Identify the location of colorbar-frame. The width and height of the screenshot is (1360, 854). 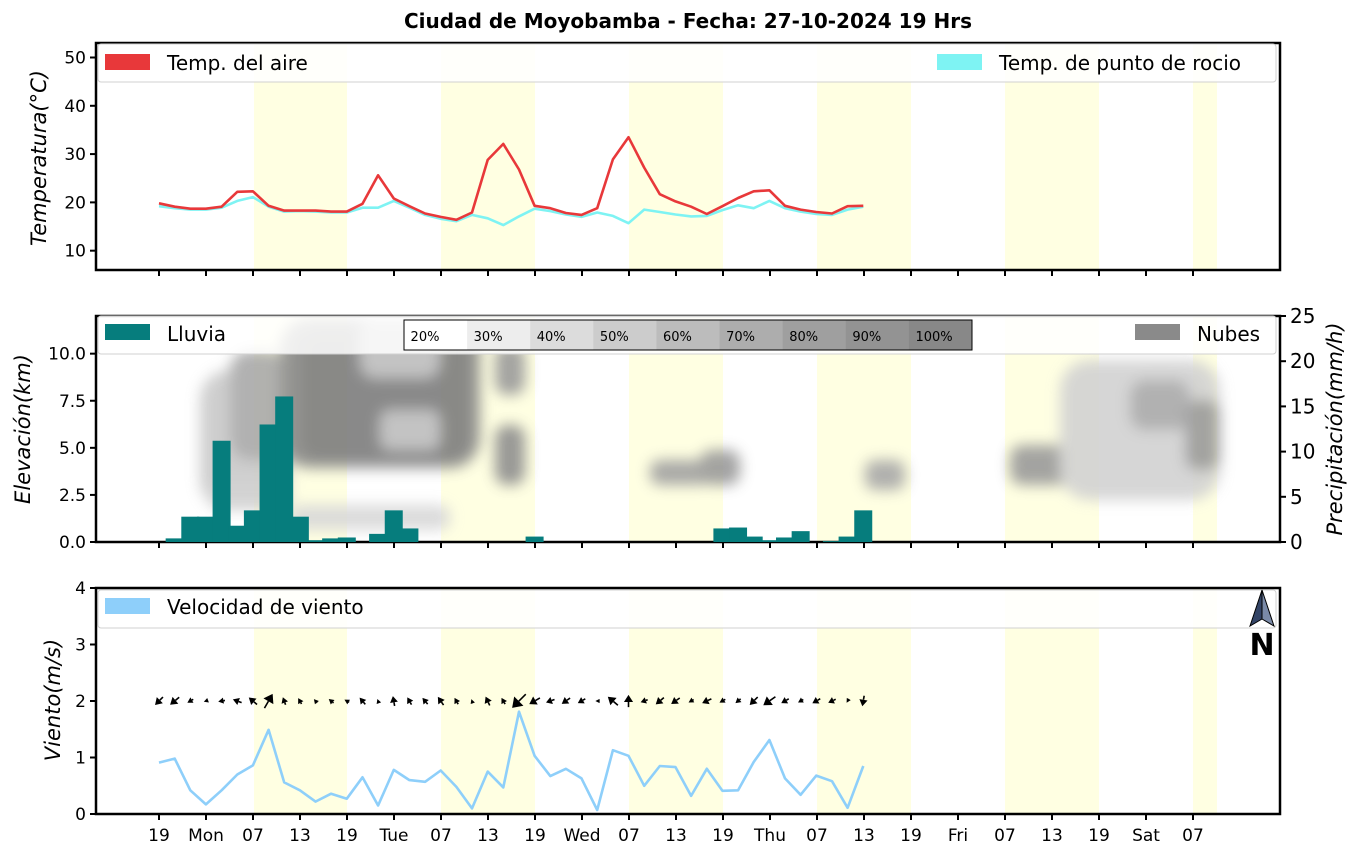
(688, 335).